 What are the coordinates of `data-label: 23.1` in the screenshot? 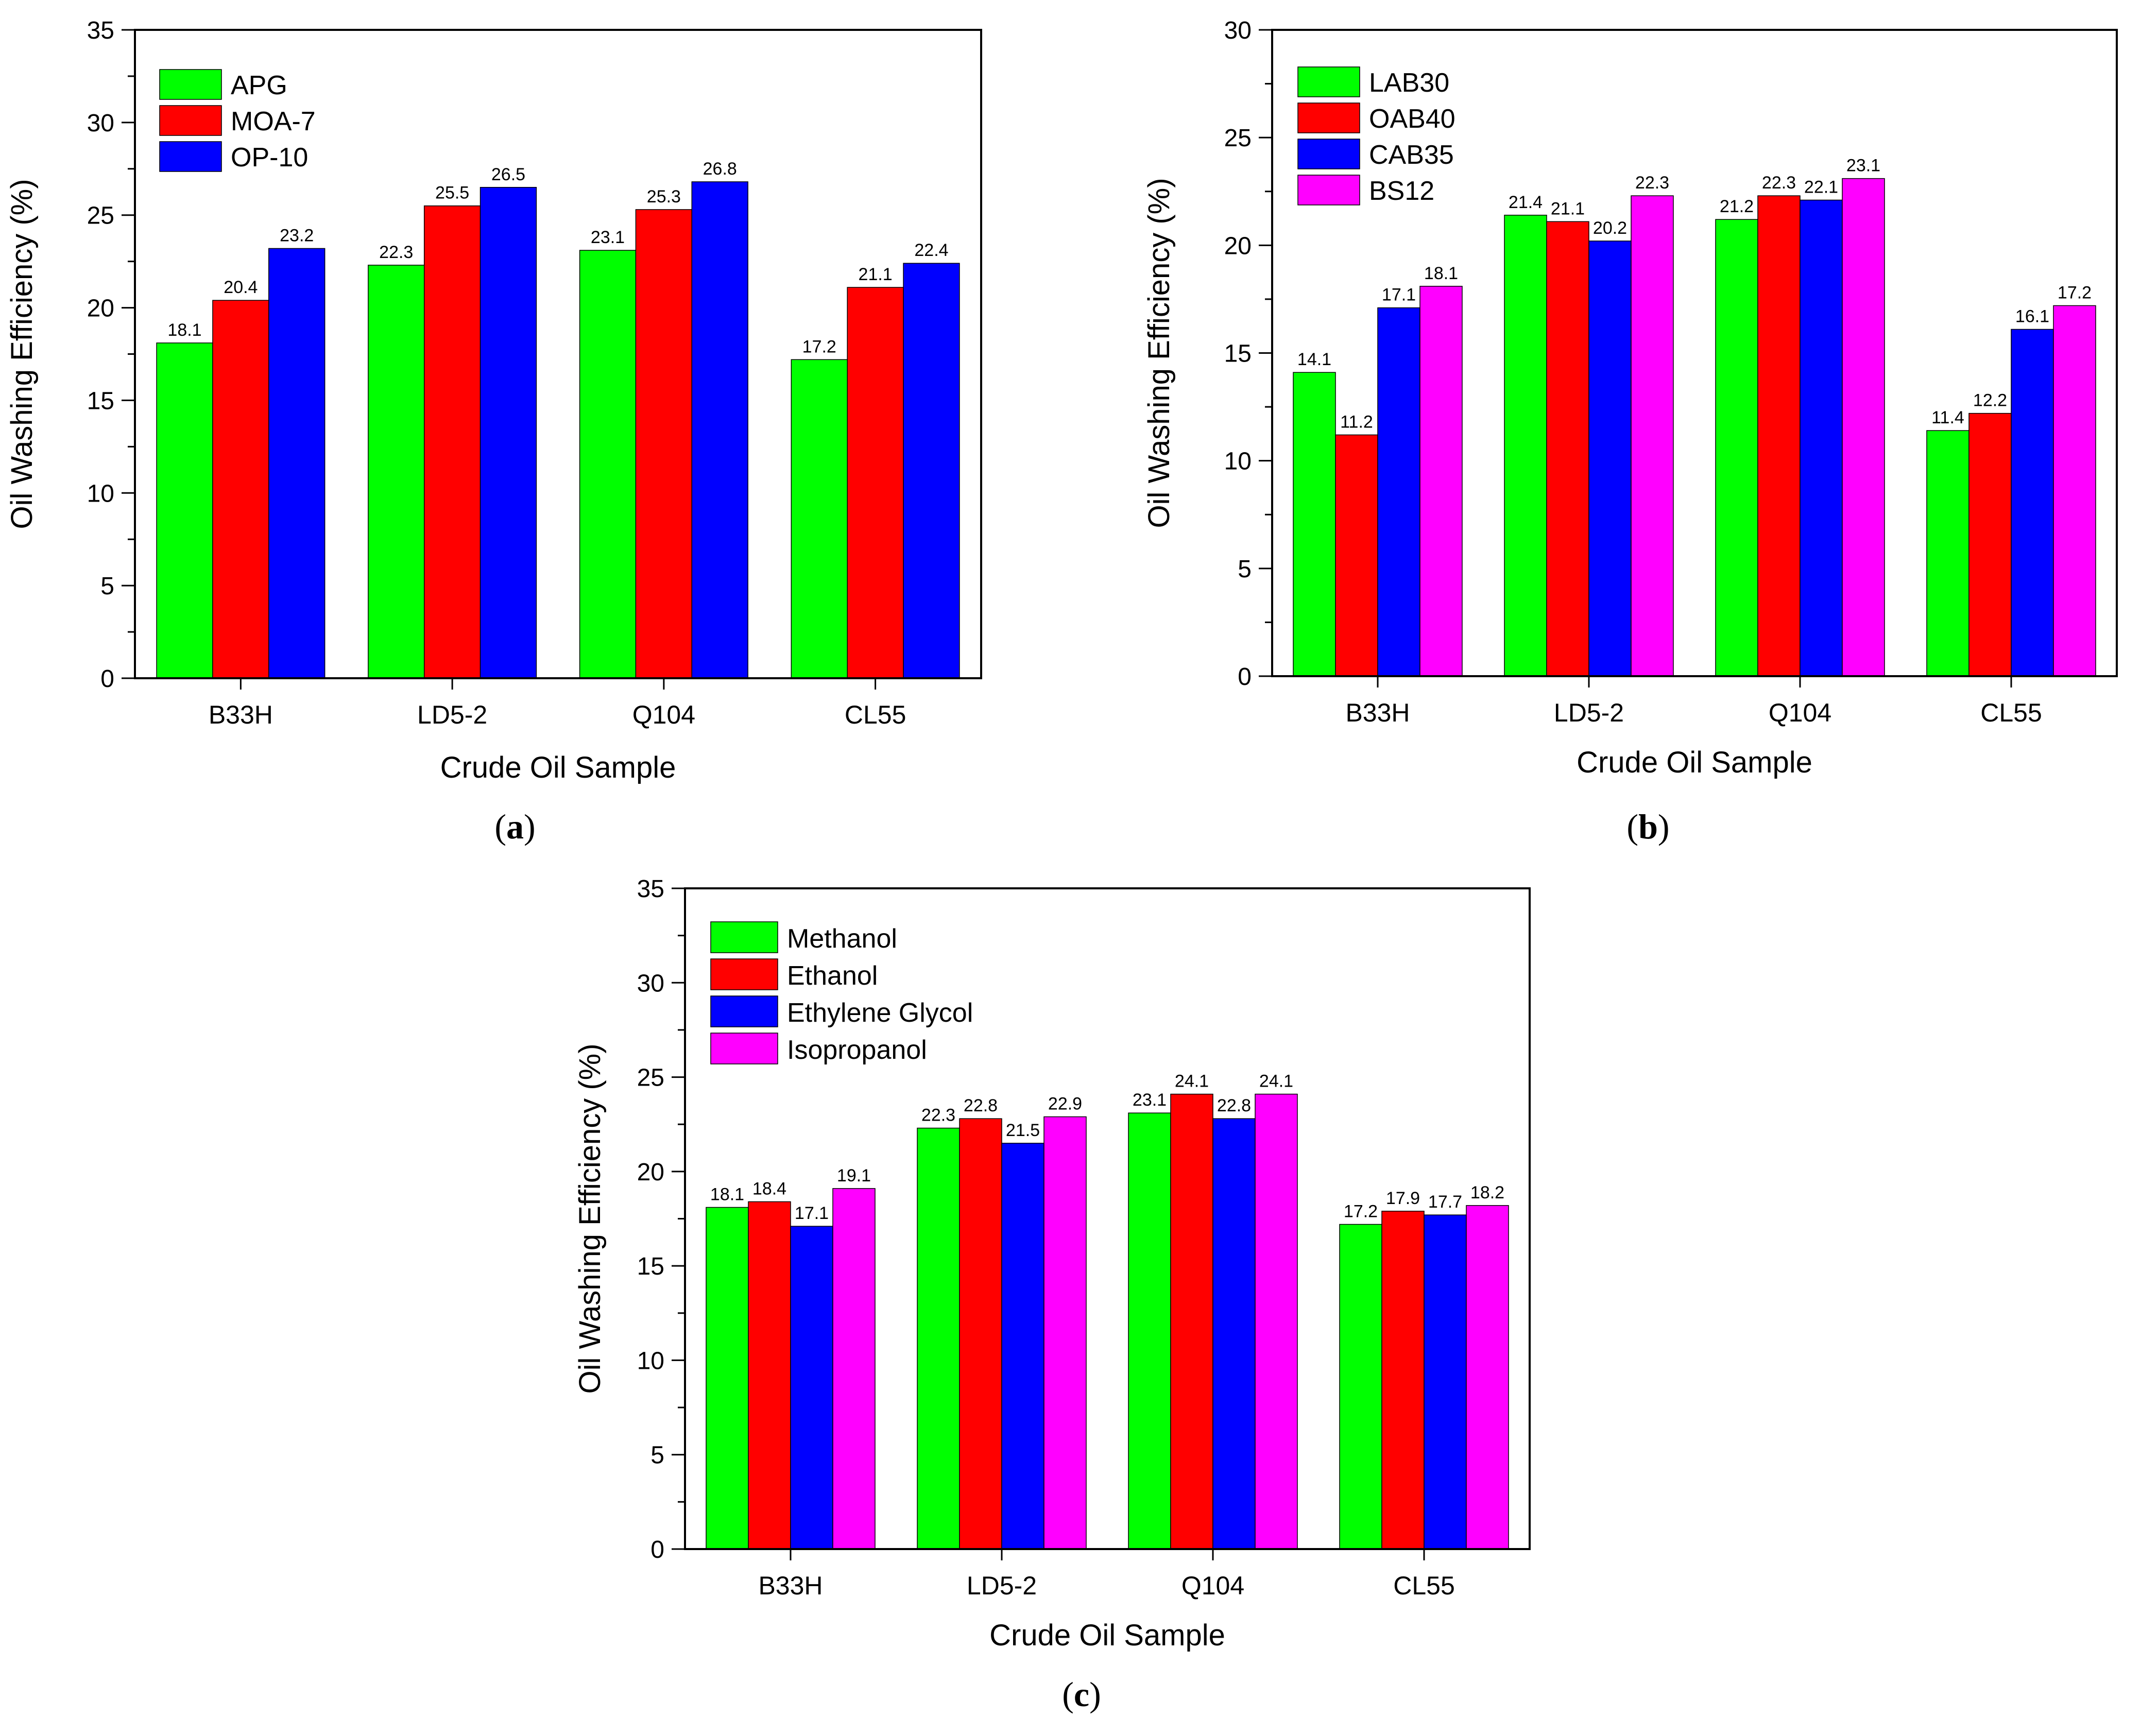 It's located at (608, 238).